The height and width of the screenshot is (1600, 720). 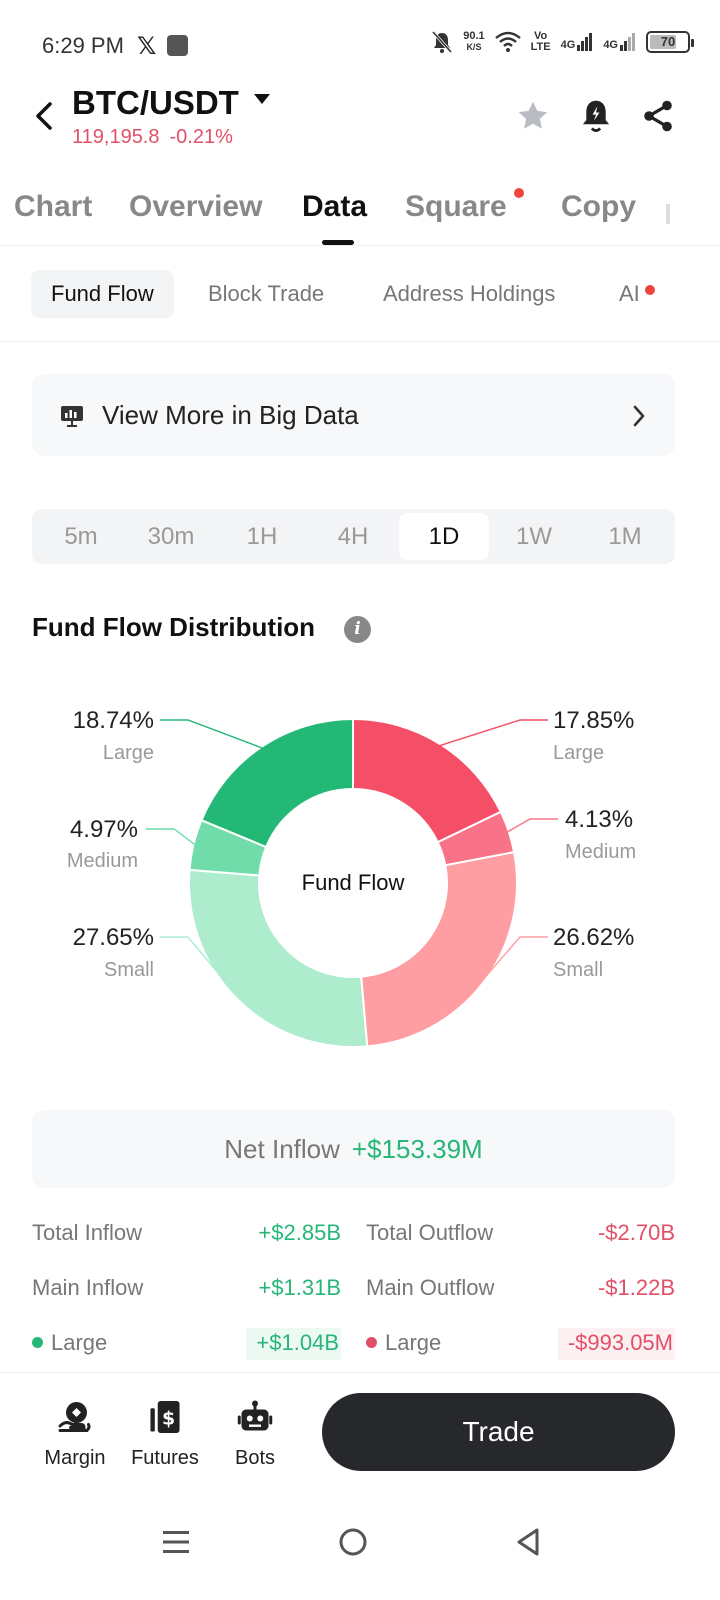 I want to click on home-button, so click(x=353, y=1542).